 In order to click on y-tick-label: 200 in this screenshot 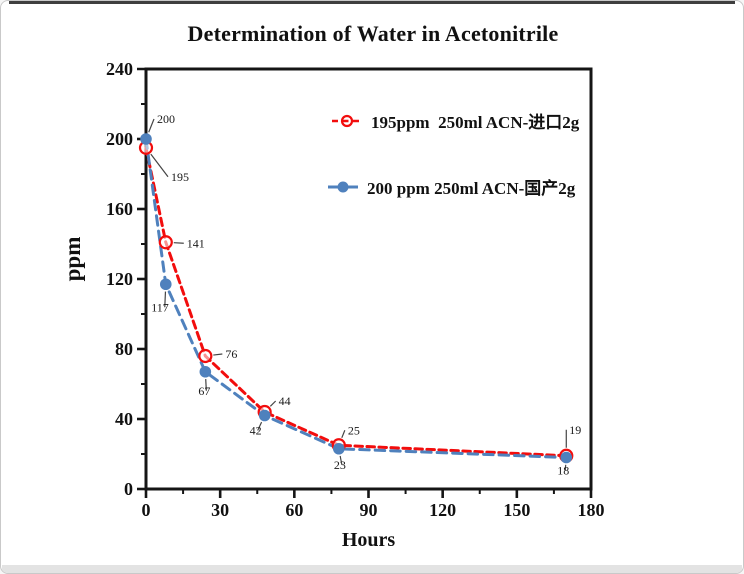, I will do `click(119, 139)`.